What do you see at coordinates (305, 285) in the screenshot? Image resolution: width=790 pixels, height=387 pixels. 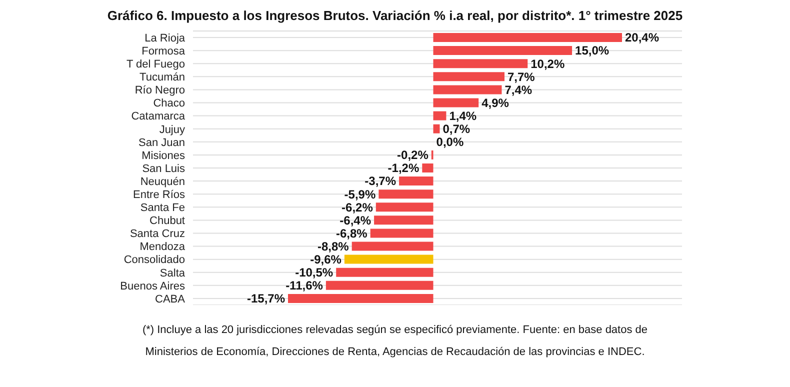 I see `data-label: -11,6%` at bounding box center [305, 285].